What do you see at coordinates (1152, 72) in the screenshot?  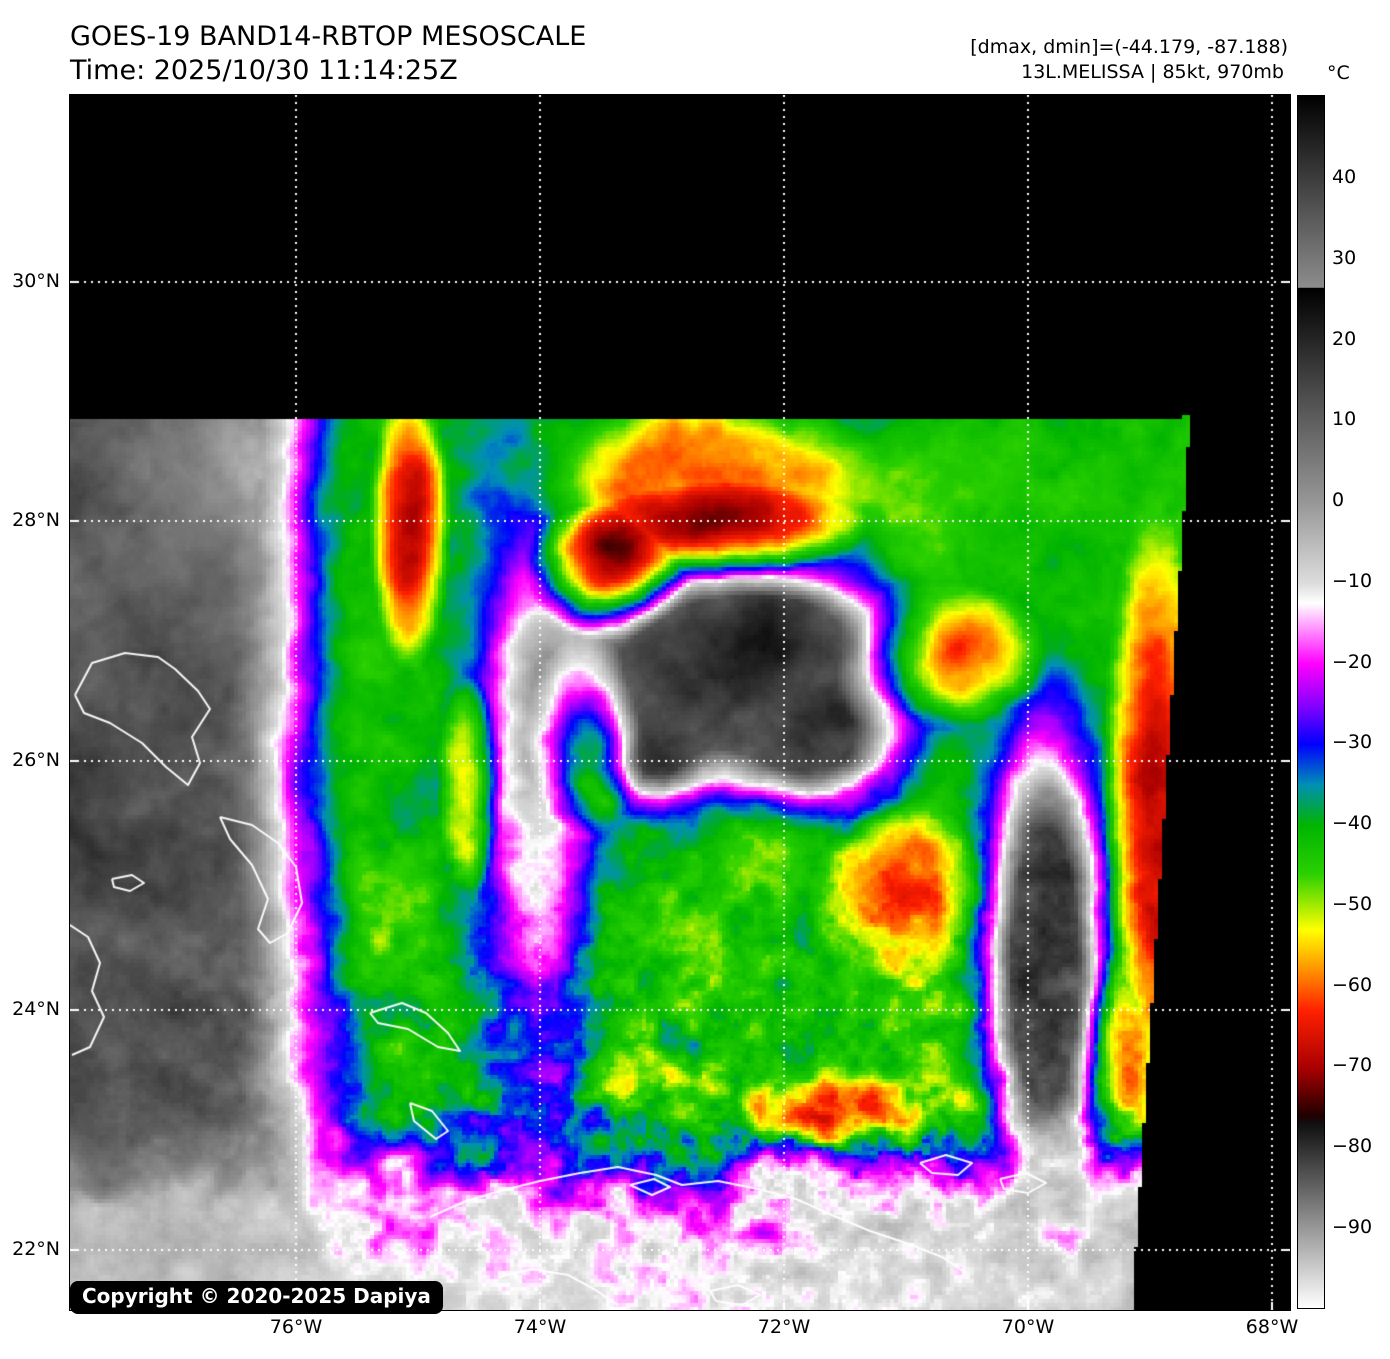 I see `storm-info-annotation: 13L.MELISSA | 85kt, 970mb` at bounding box center [1152, 72].